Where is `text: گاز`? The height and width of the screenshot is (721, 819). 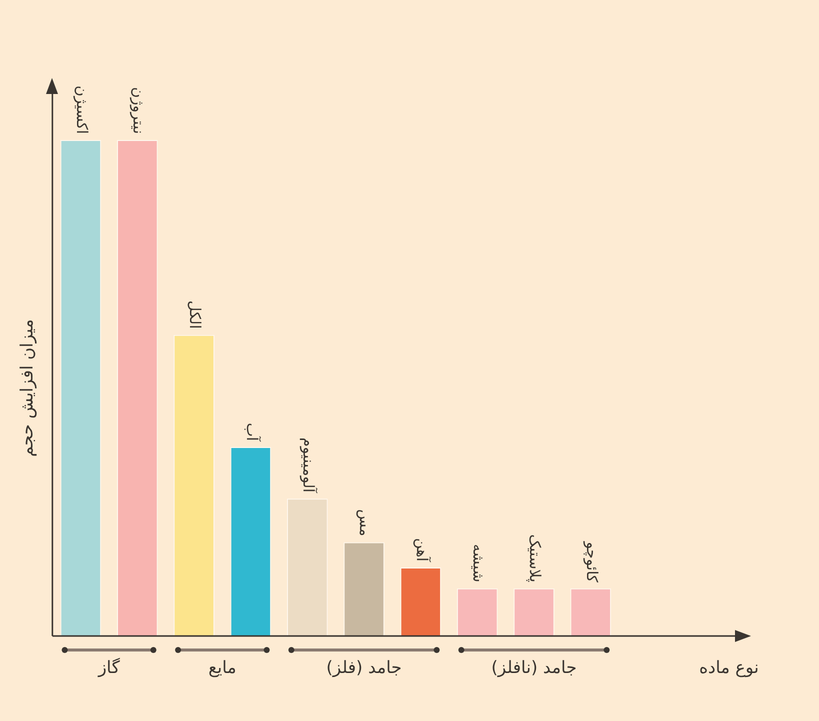 text: گاز is located at coordinates (109, 667).